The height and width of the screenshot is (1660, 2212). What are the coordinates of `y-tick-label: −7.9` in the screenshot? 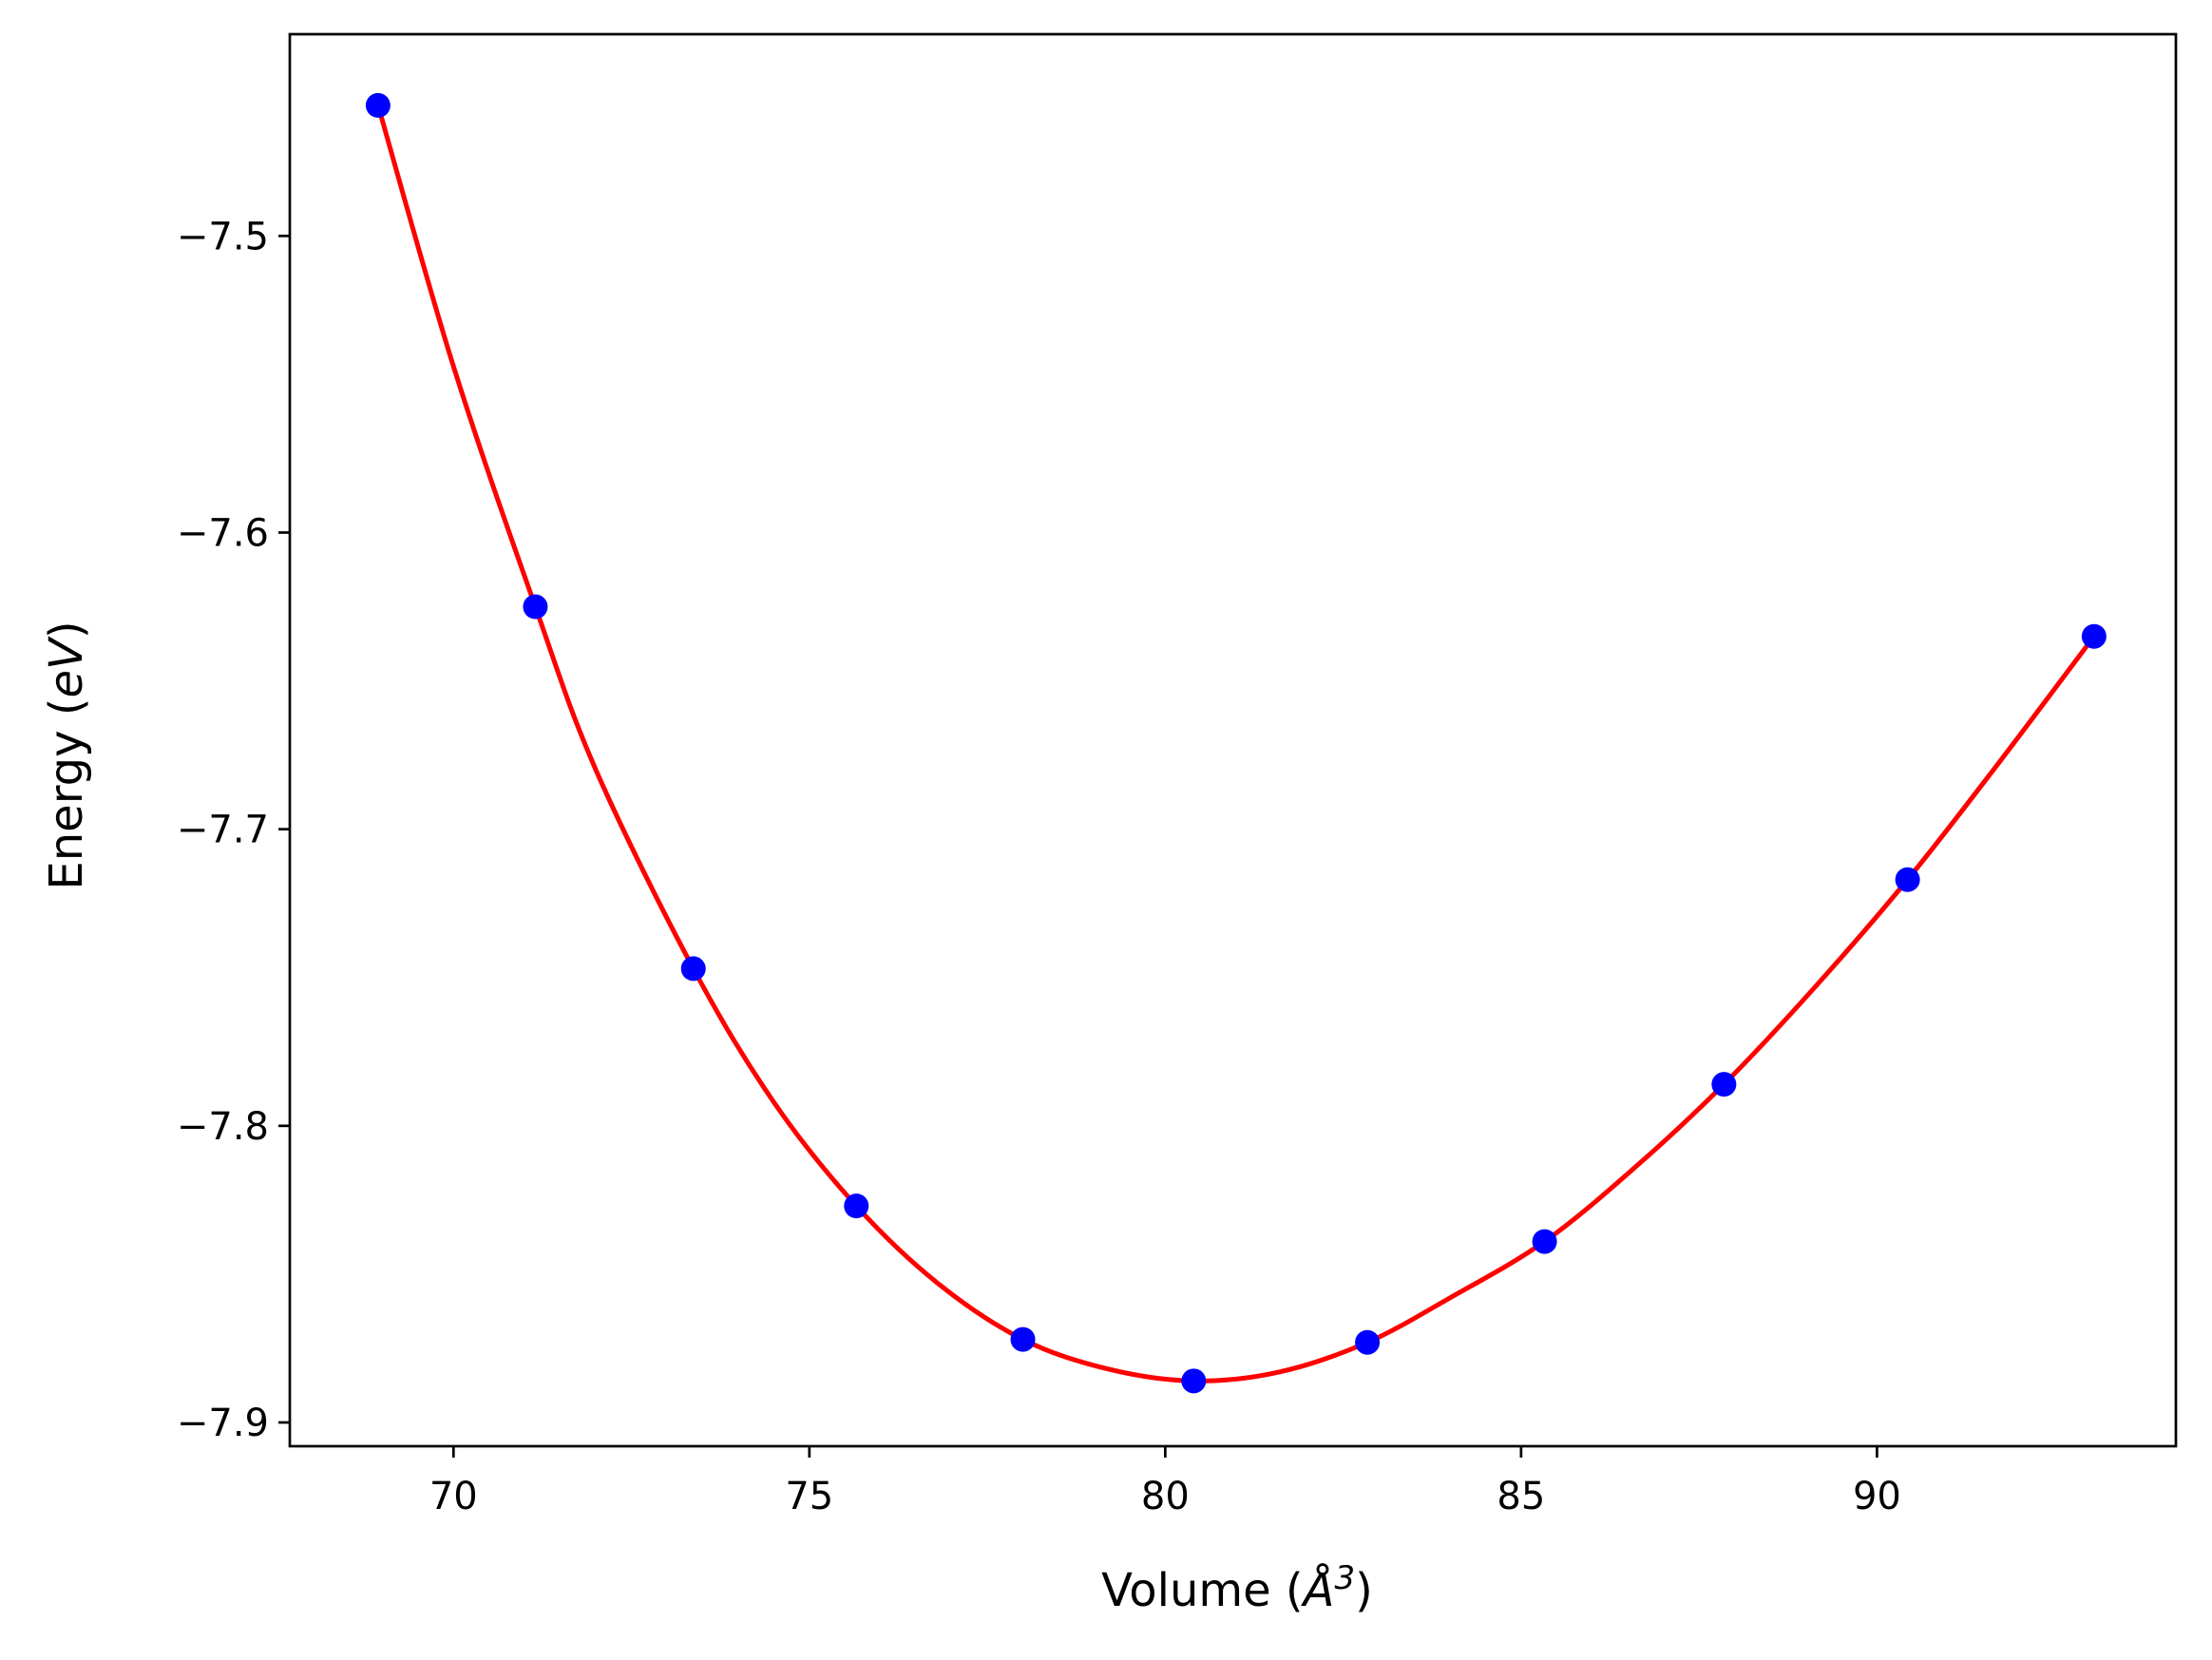 It's located at (223, 1423).